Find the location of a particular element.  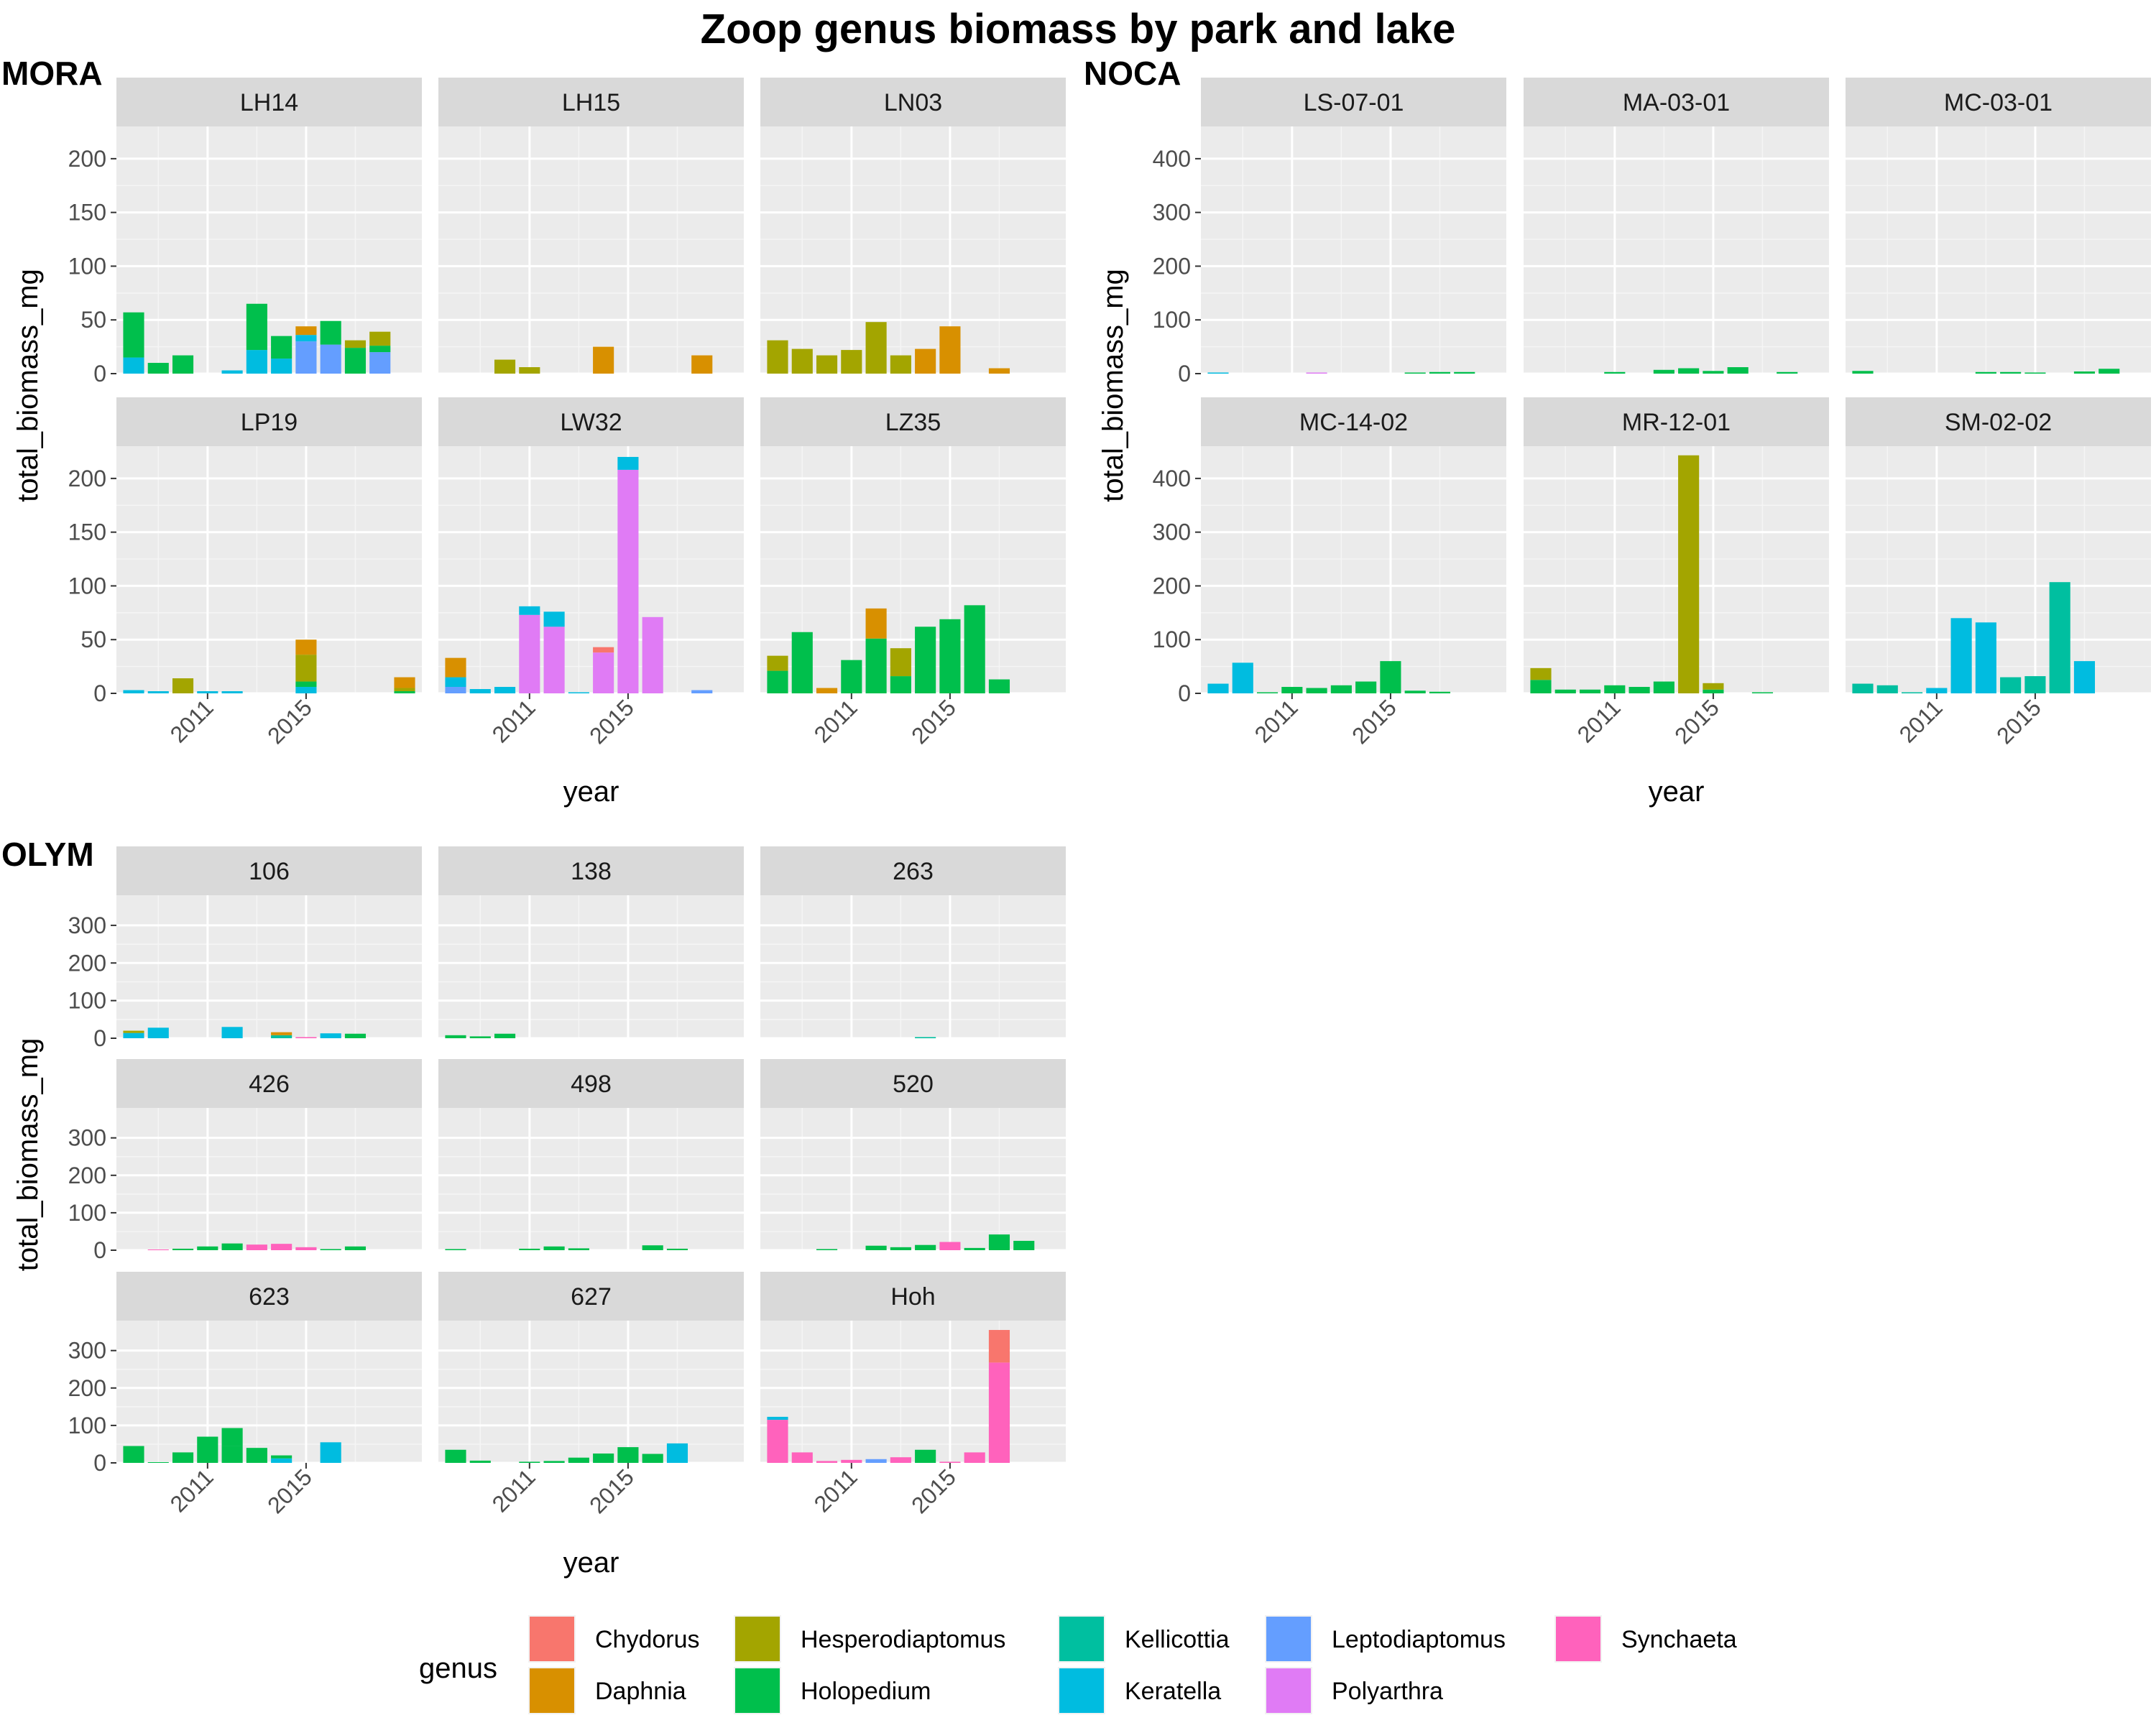

facet-label: MC-03-01 is located at coordinates (1998, 103).